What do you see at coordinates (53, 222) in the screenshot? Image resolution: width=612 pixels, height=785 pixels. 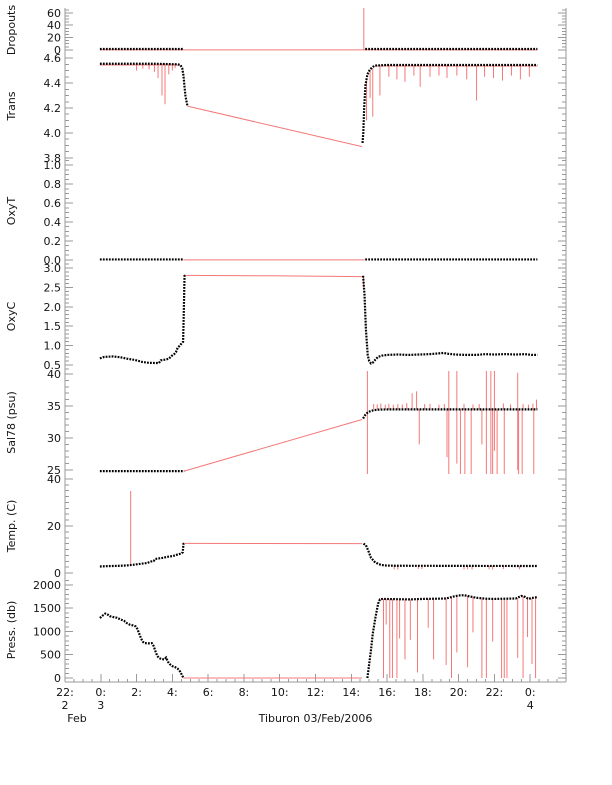 I see `y-tick-label: 0.4` at bounding box center [53, 222].